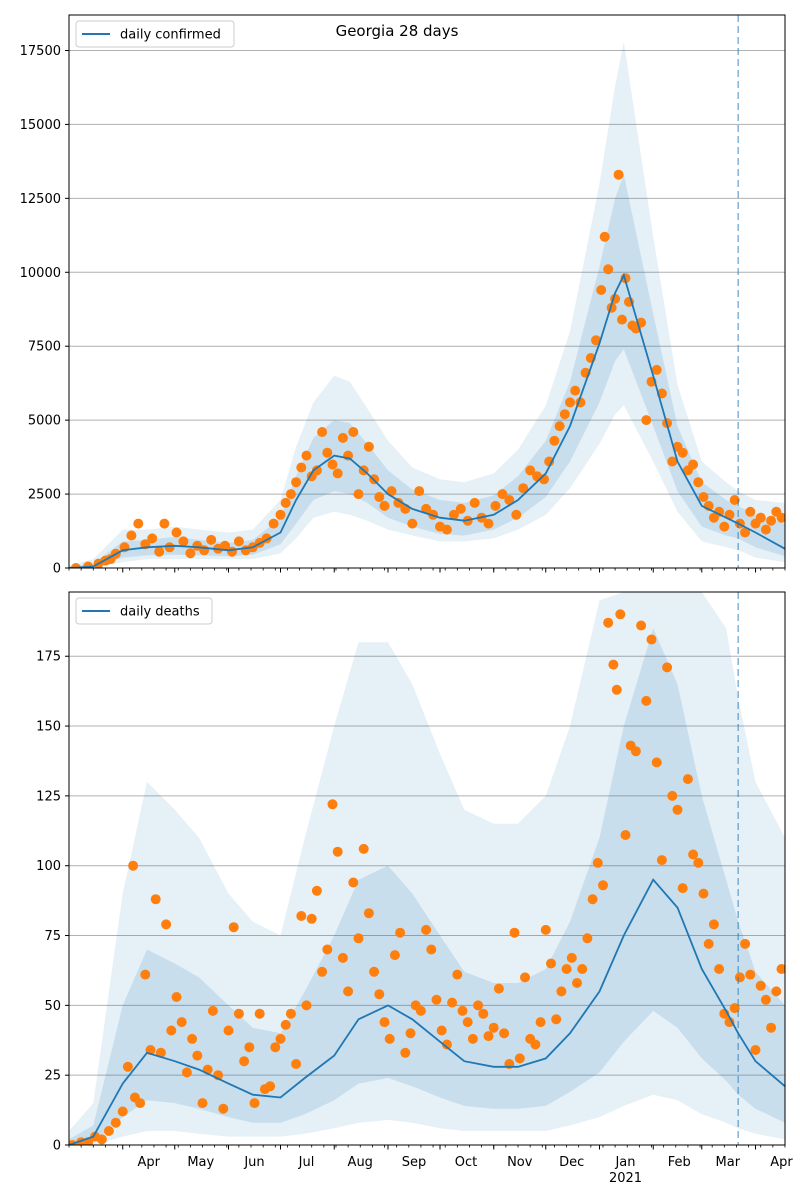 The width and height of the screenshot is (800, 1200). I want to click on x-axis-year-label: 2021, so click(625, 1178).